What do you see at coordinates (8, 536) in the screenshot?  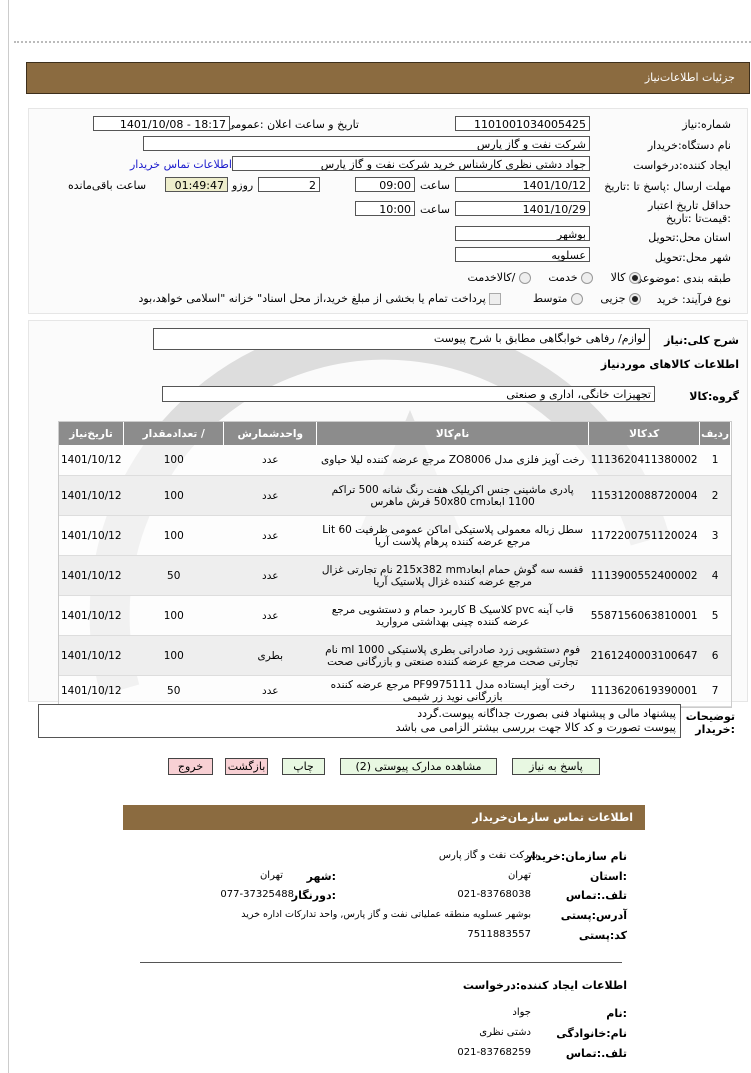 I see `left-border` at bounding box center [8, 536].